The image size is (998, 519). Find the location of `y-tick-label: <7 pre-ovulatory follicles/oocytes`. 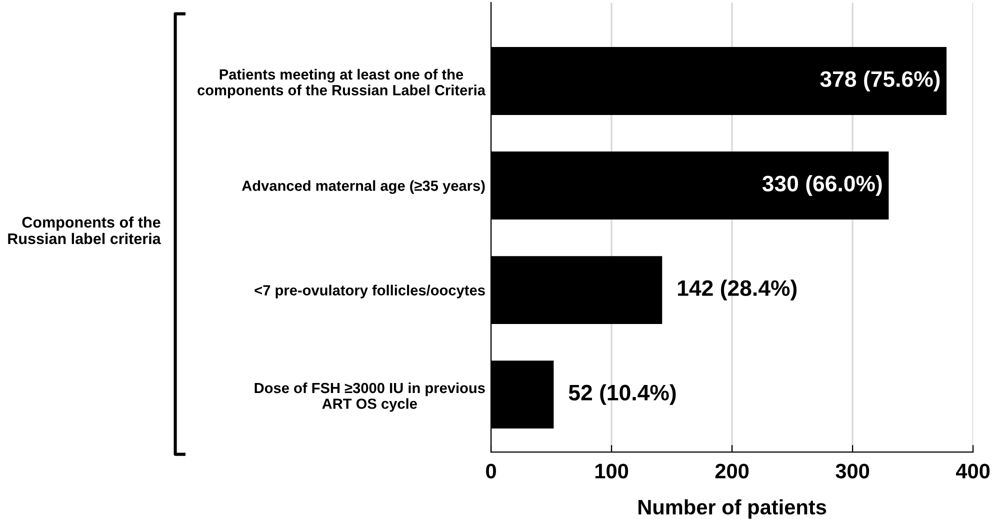

y-tick-label: <7 pre-ovulatory follicles/oocytes is located at coordinates (369, 291).